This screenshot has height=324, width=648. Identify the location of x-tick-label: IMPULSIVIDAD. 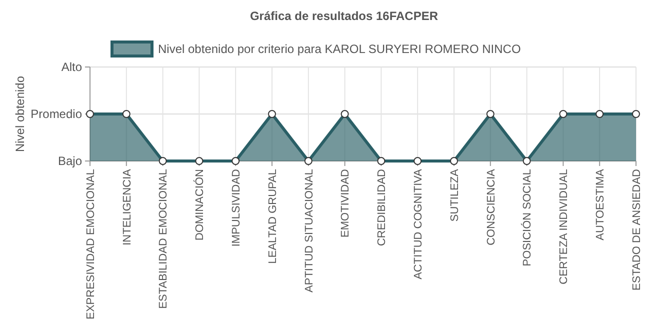
(236, 207).